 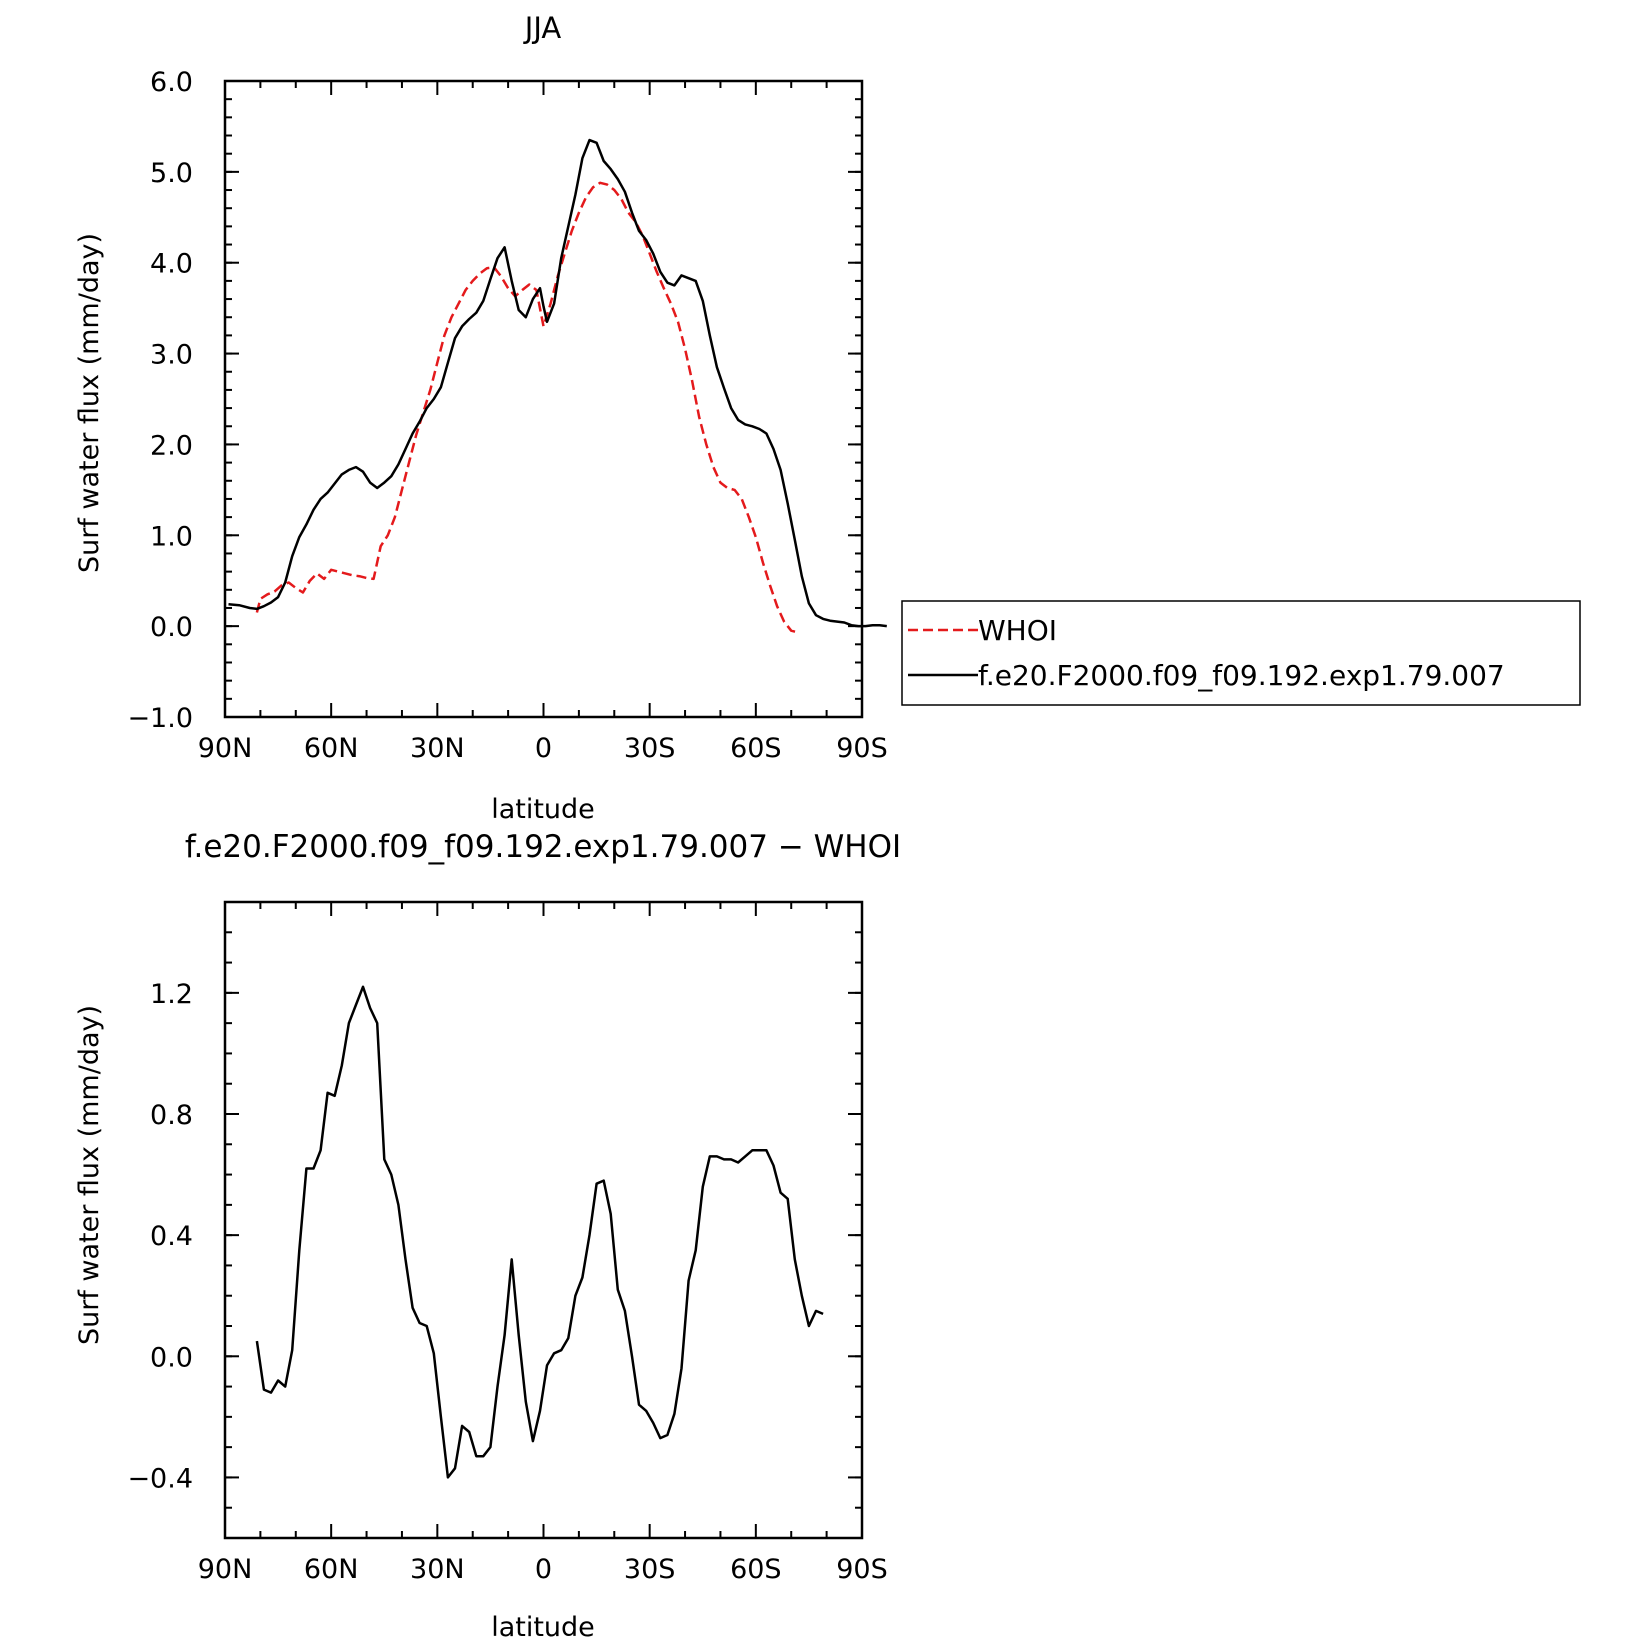 What do you see at coordinates (543, 748) in the screenshot?
I see `top-x-tick-label: 0` at bounding box center [543, 748].